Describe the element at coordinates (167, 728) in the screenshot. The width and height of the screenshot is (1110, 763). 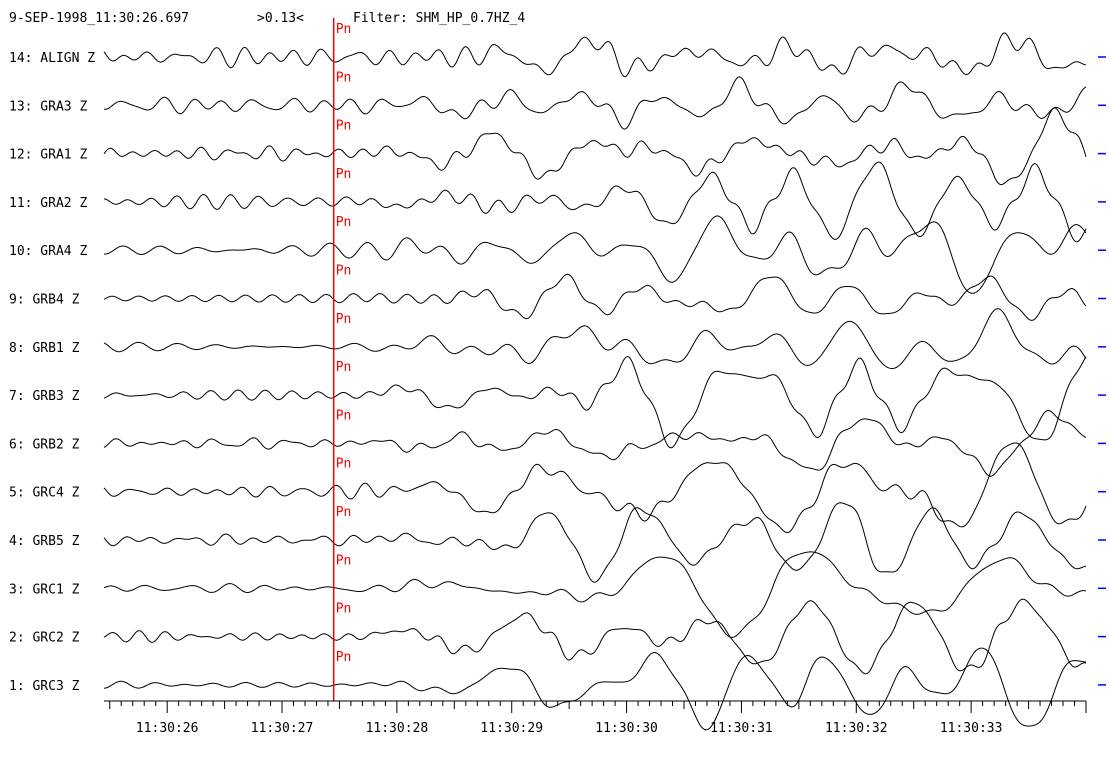
I see `x-tick-label: 11:30:26` at that location.